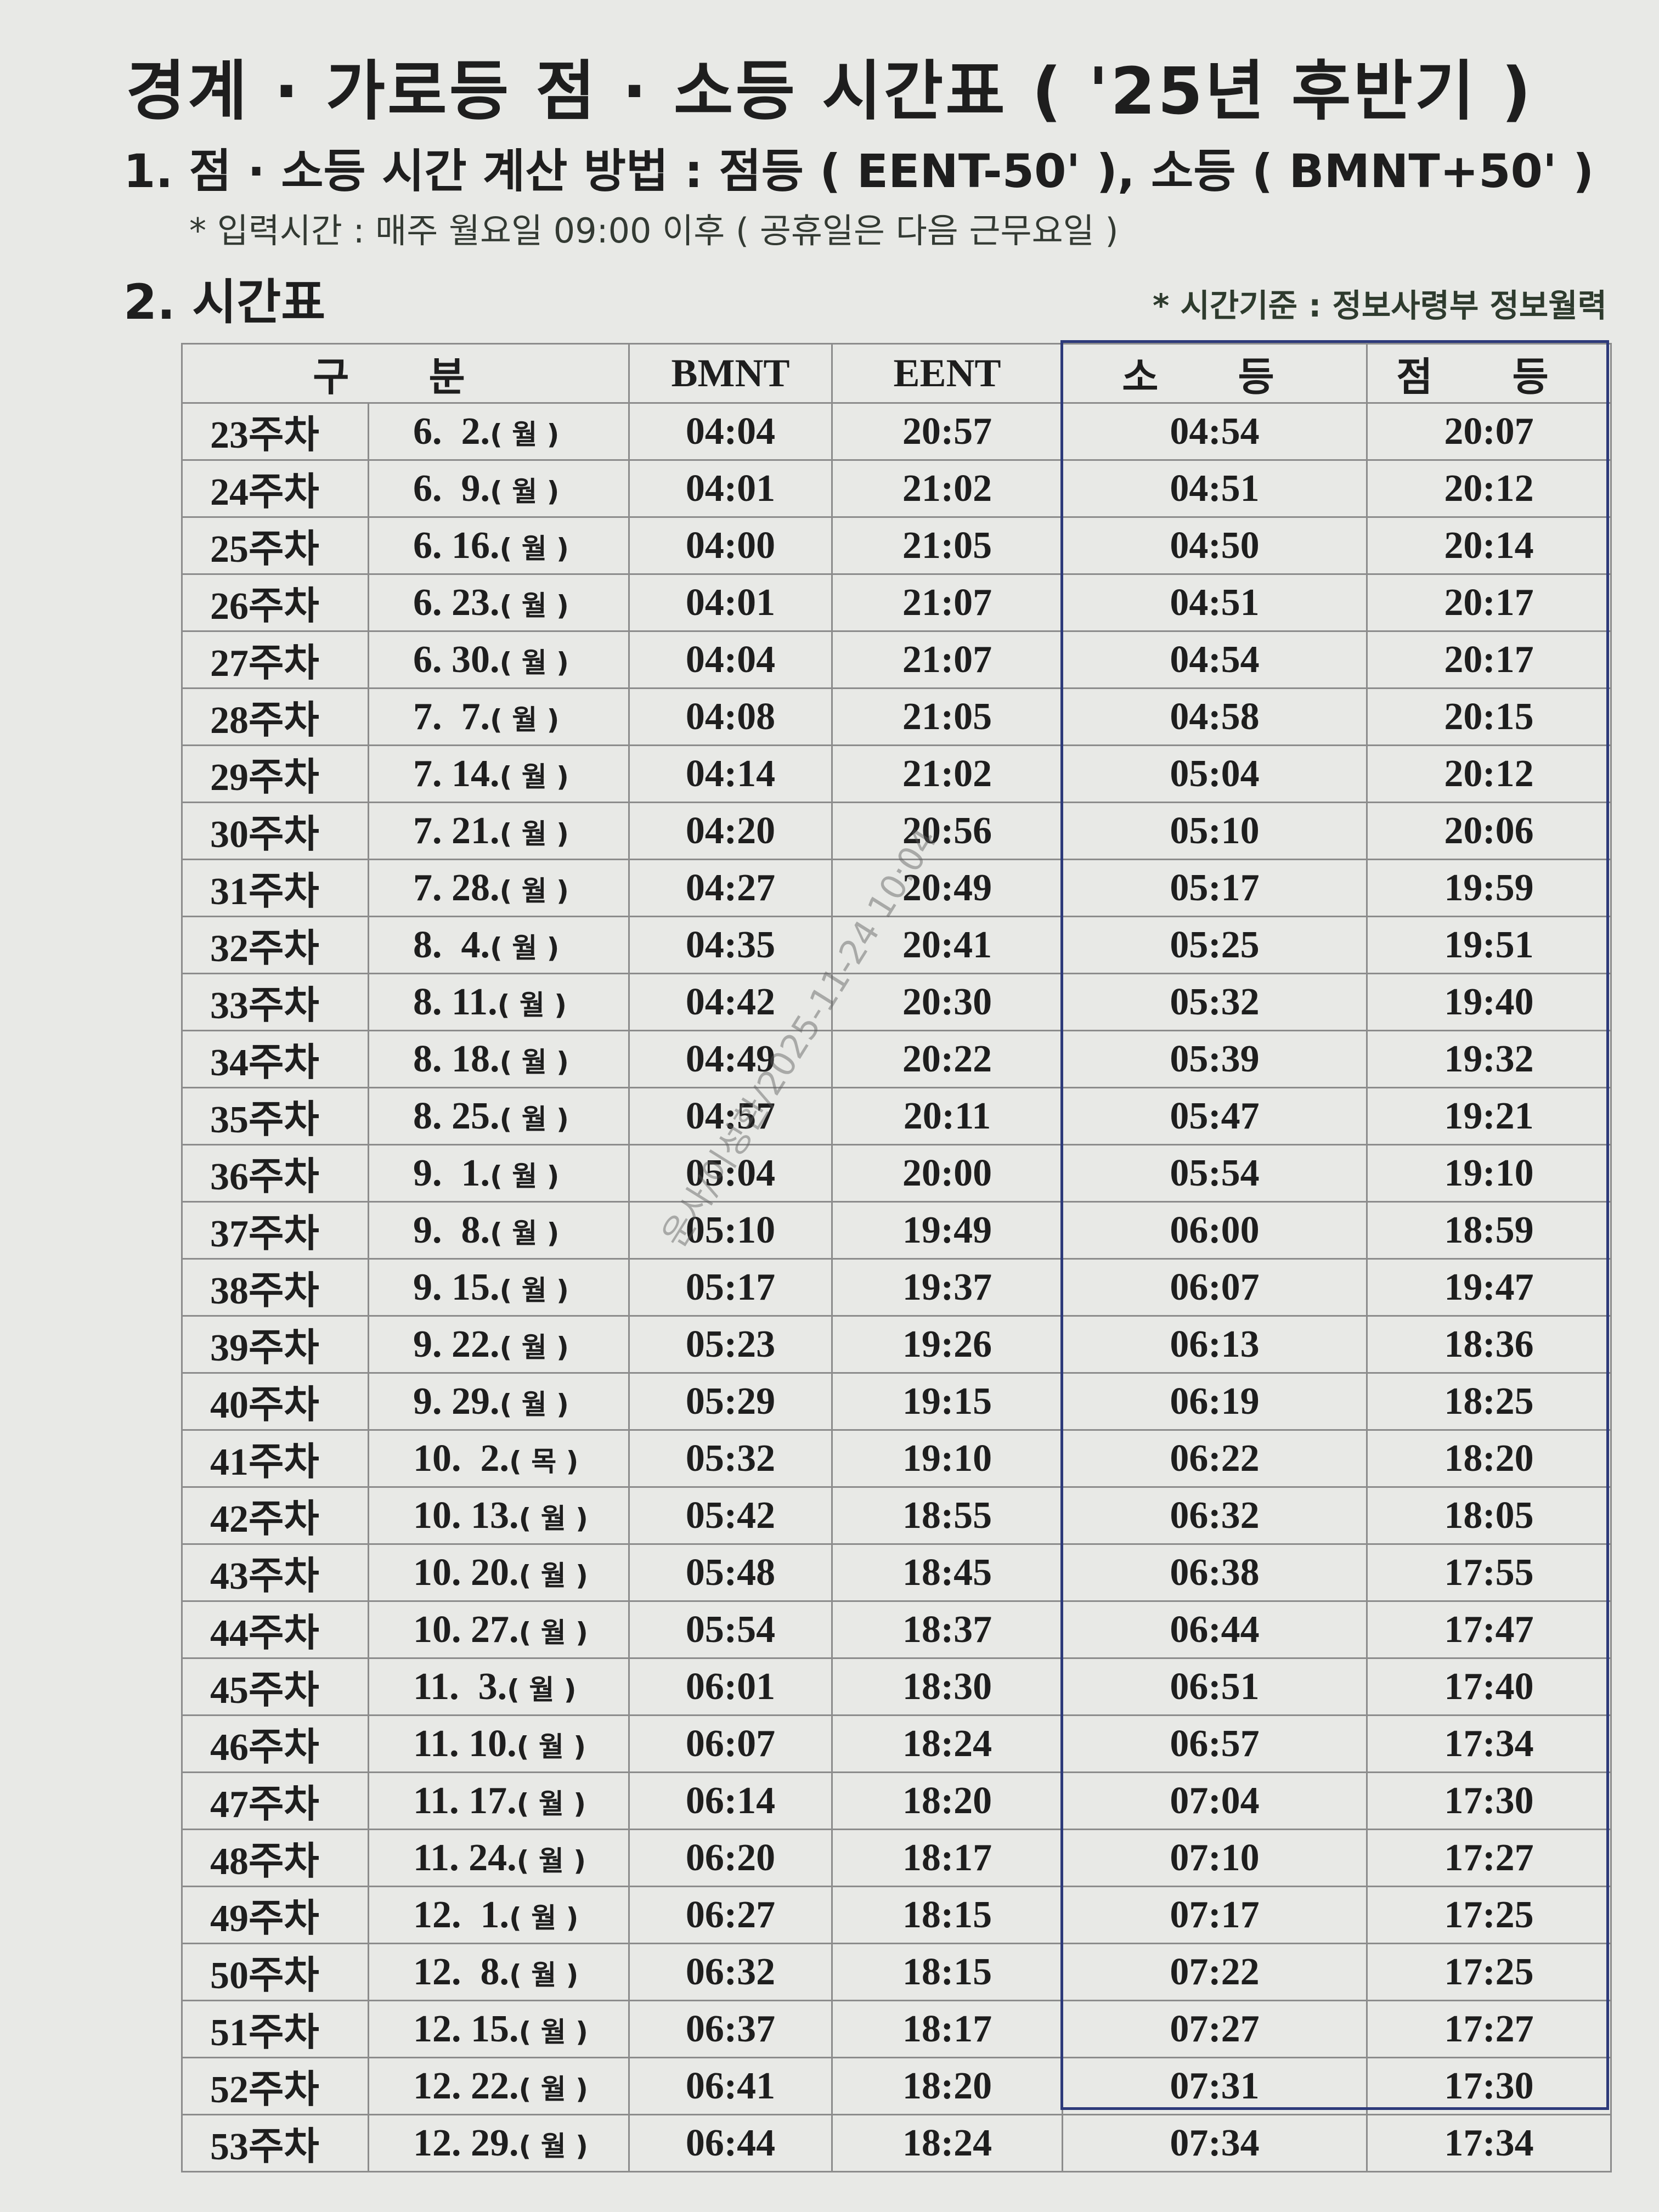 Image resolution: width=1659 pixels, height=2212 pixels. What do you see at coordinates (1215, 945) in the screenshot?
I see `lights-off-cell-text: 05:25` at bounding box center [1215, 945].